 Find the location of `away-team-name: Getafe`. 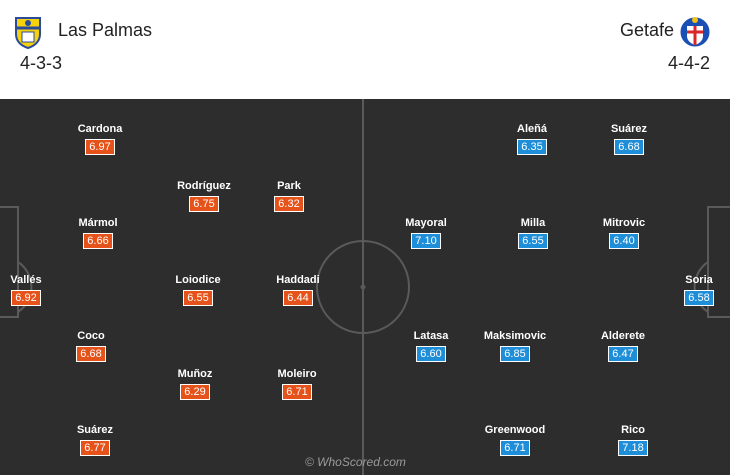

away-team-name: Getafe is located at coordinates (646, 30).